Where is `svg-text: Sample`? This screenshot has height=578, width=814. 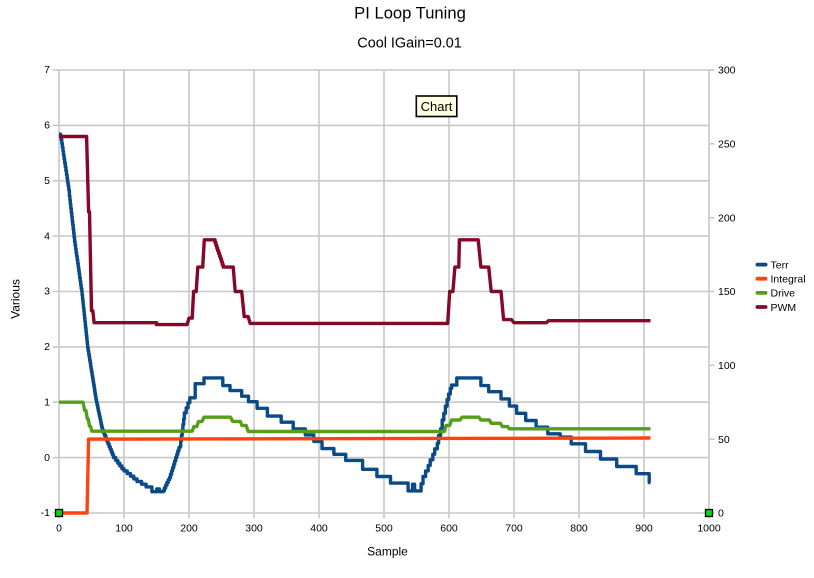 svg-text: Sample is located at coordinates (387, 552).